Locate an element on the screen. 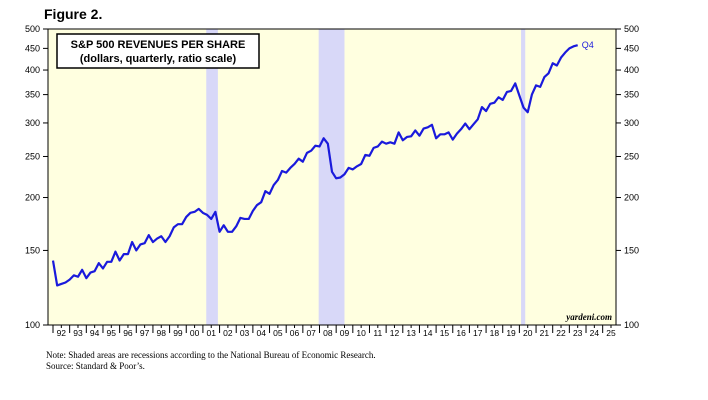 The image size is (708, 400). y-label-right-150: 150 is located at coordinates (631, 250).